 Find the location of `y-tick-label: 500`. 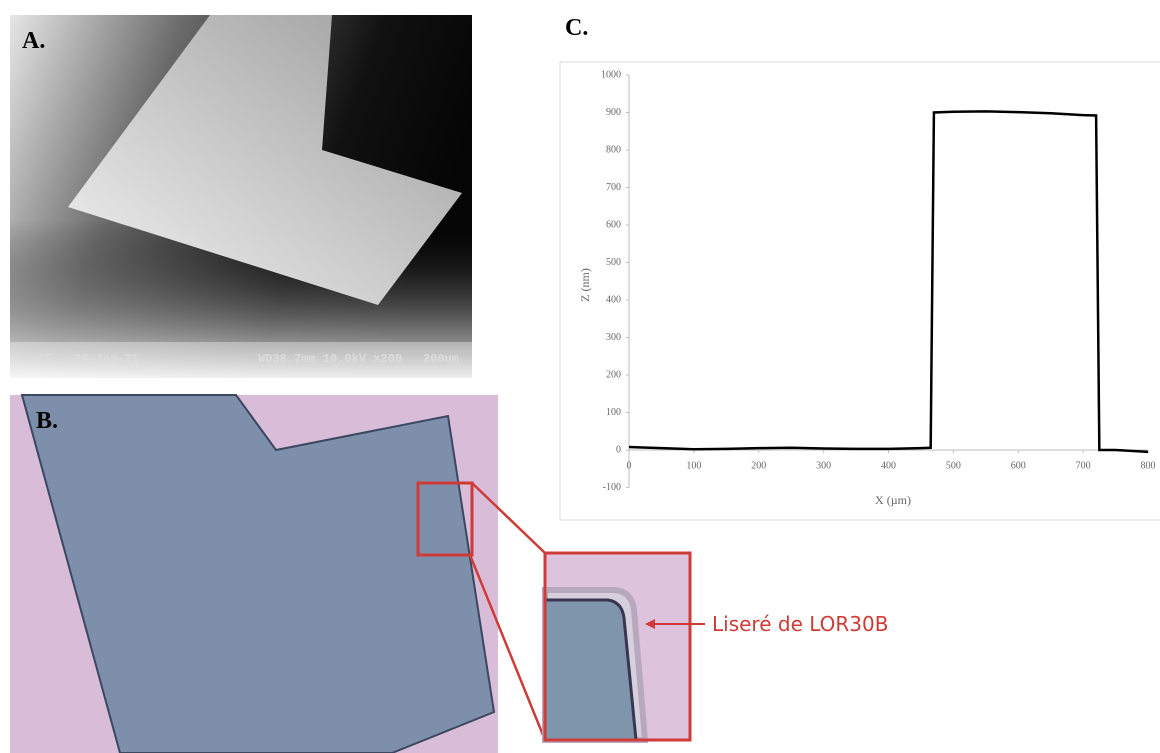

y-tick-label: 500 is located at coordinates (613, 262).